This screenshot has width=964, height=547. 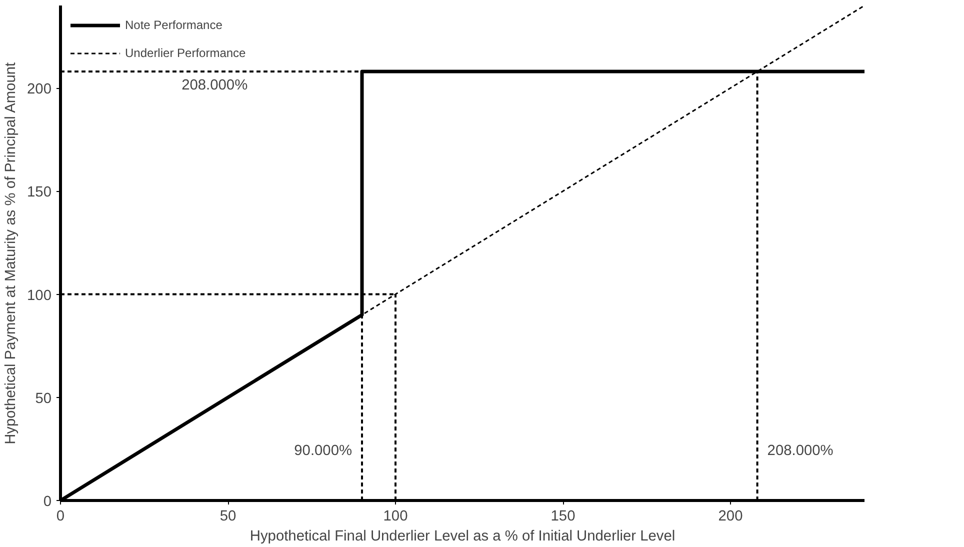 What do you see at coordinates (730, 516) in the screenshot?
I see `x-tick-label: 200` at bounding box center [730, 516].